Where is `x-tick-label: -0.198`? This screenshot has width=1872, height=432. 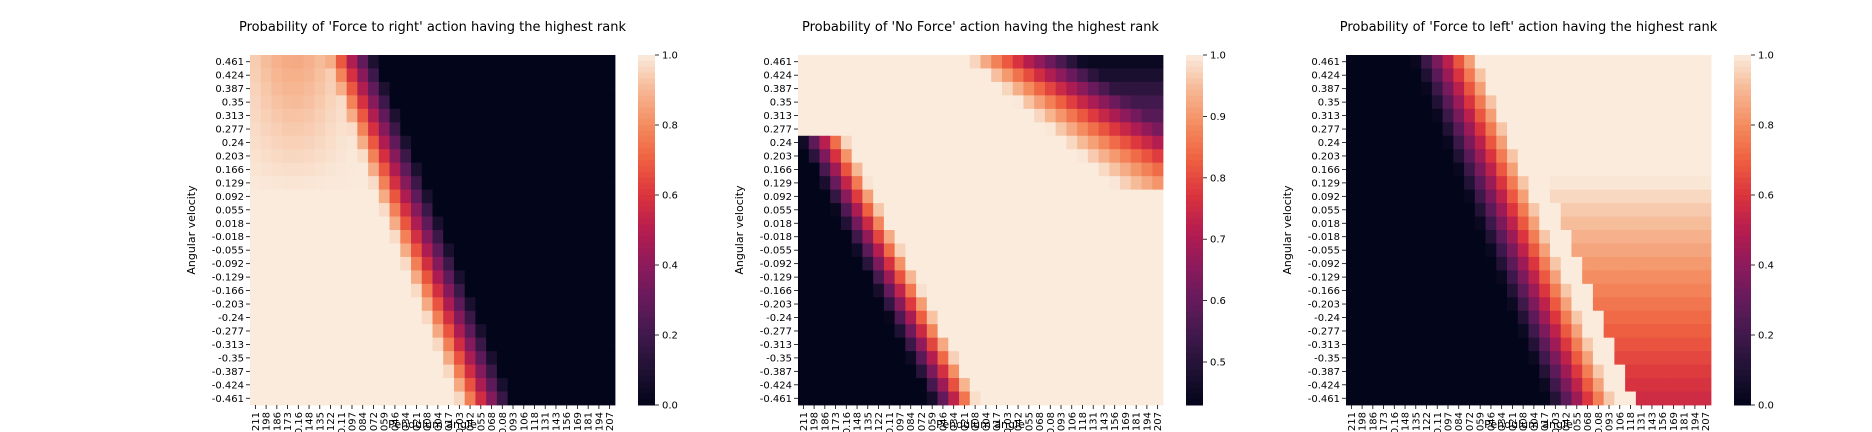
x-tick-label: -0.198 is located at coordinates (1363, 422).